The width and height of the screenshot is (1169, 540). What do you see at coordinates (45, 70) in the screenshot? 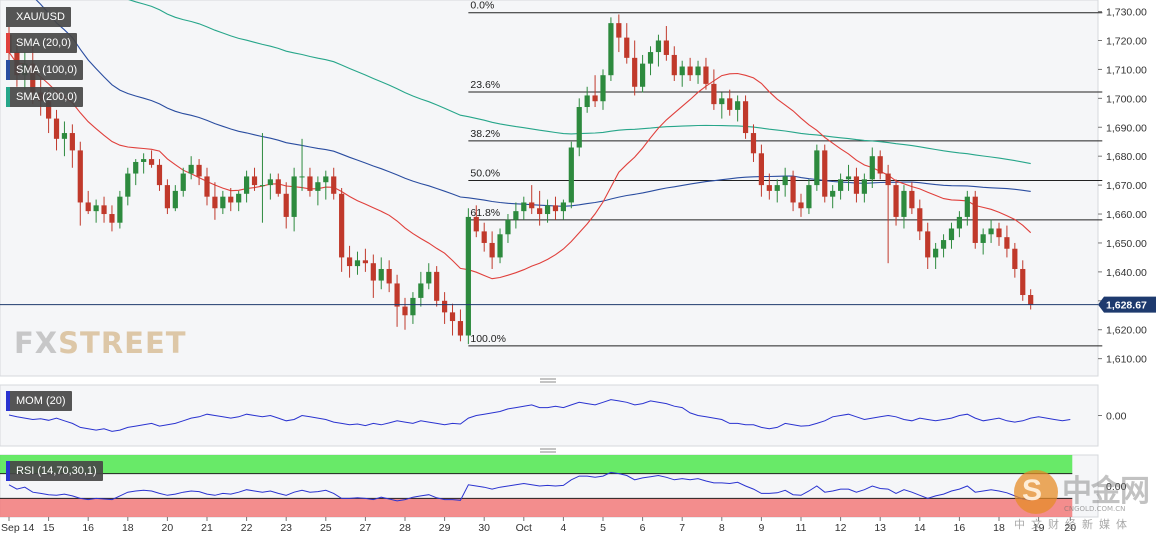
I see `sma-100-label: SMA (100,0)` at bounding box center [45, 70].